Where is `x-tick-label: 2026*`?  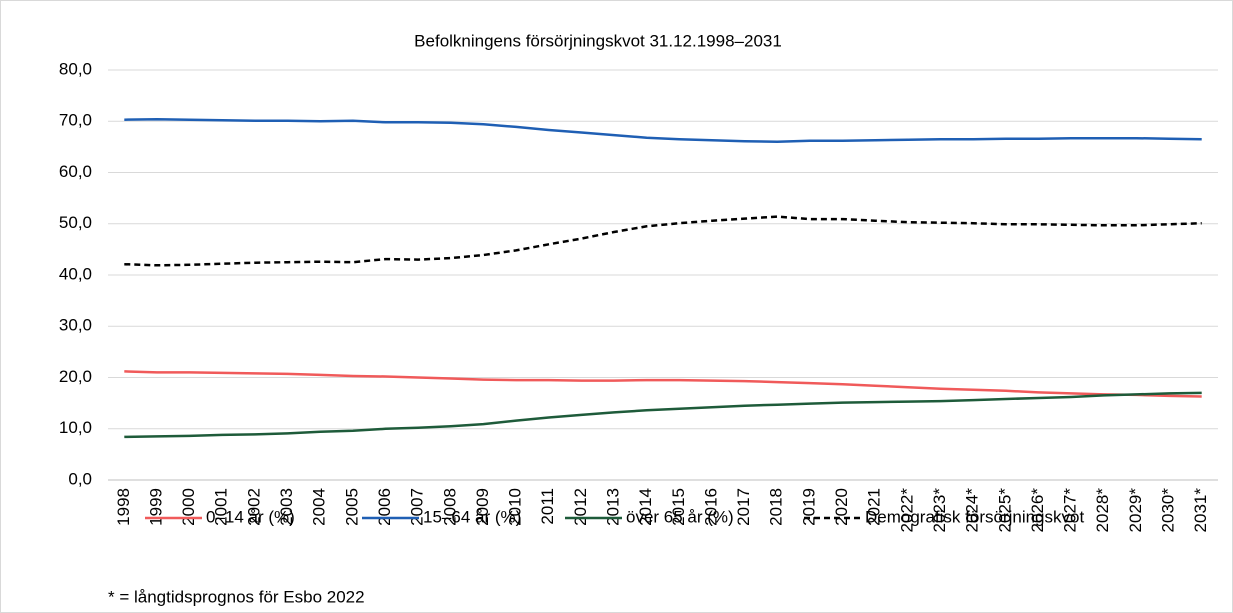
x-tick-label: 2026* is located at coordinates (1037, 510).